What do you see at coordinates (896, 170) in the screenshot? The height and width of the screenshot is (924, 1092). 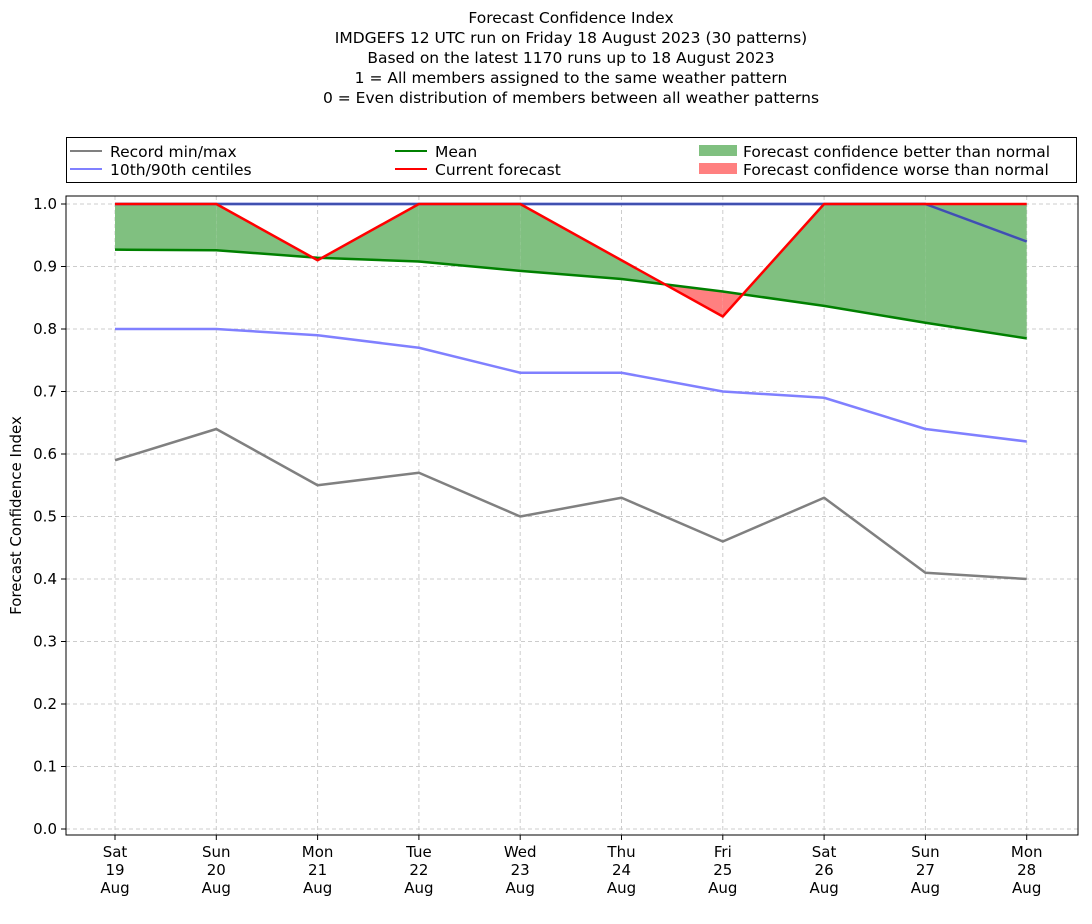 I see `legend-label-worse: Forecast confidence worse than normal` at bounding box center [896, 170].